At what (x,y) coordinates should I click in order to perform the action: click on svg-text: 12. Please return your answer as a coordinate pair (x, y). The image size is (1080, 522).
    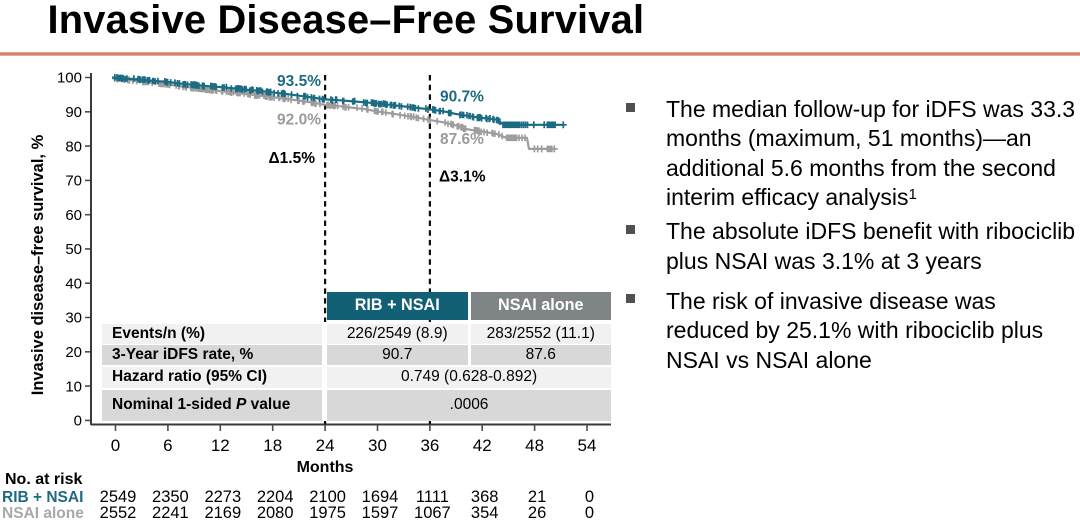
    Looking at the image, I should click on (220, 445).